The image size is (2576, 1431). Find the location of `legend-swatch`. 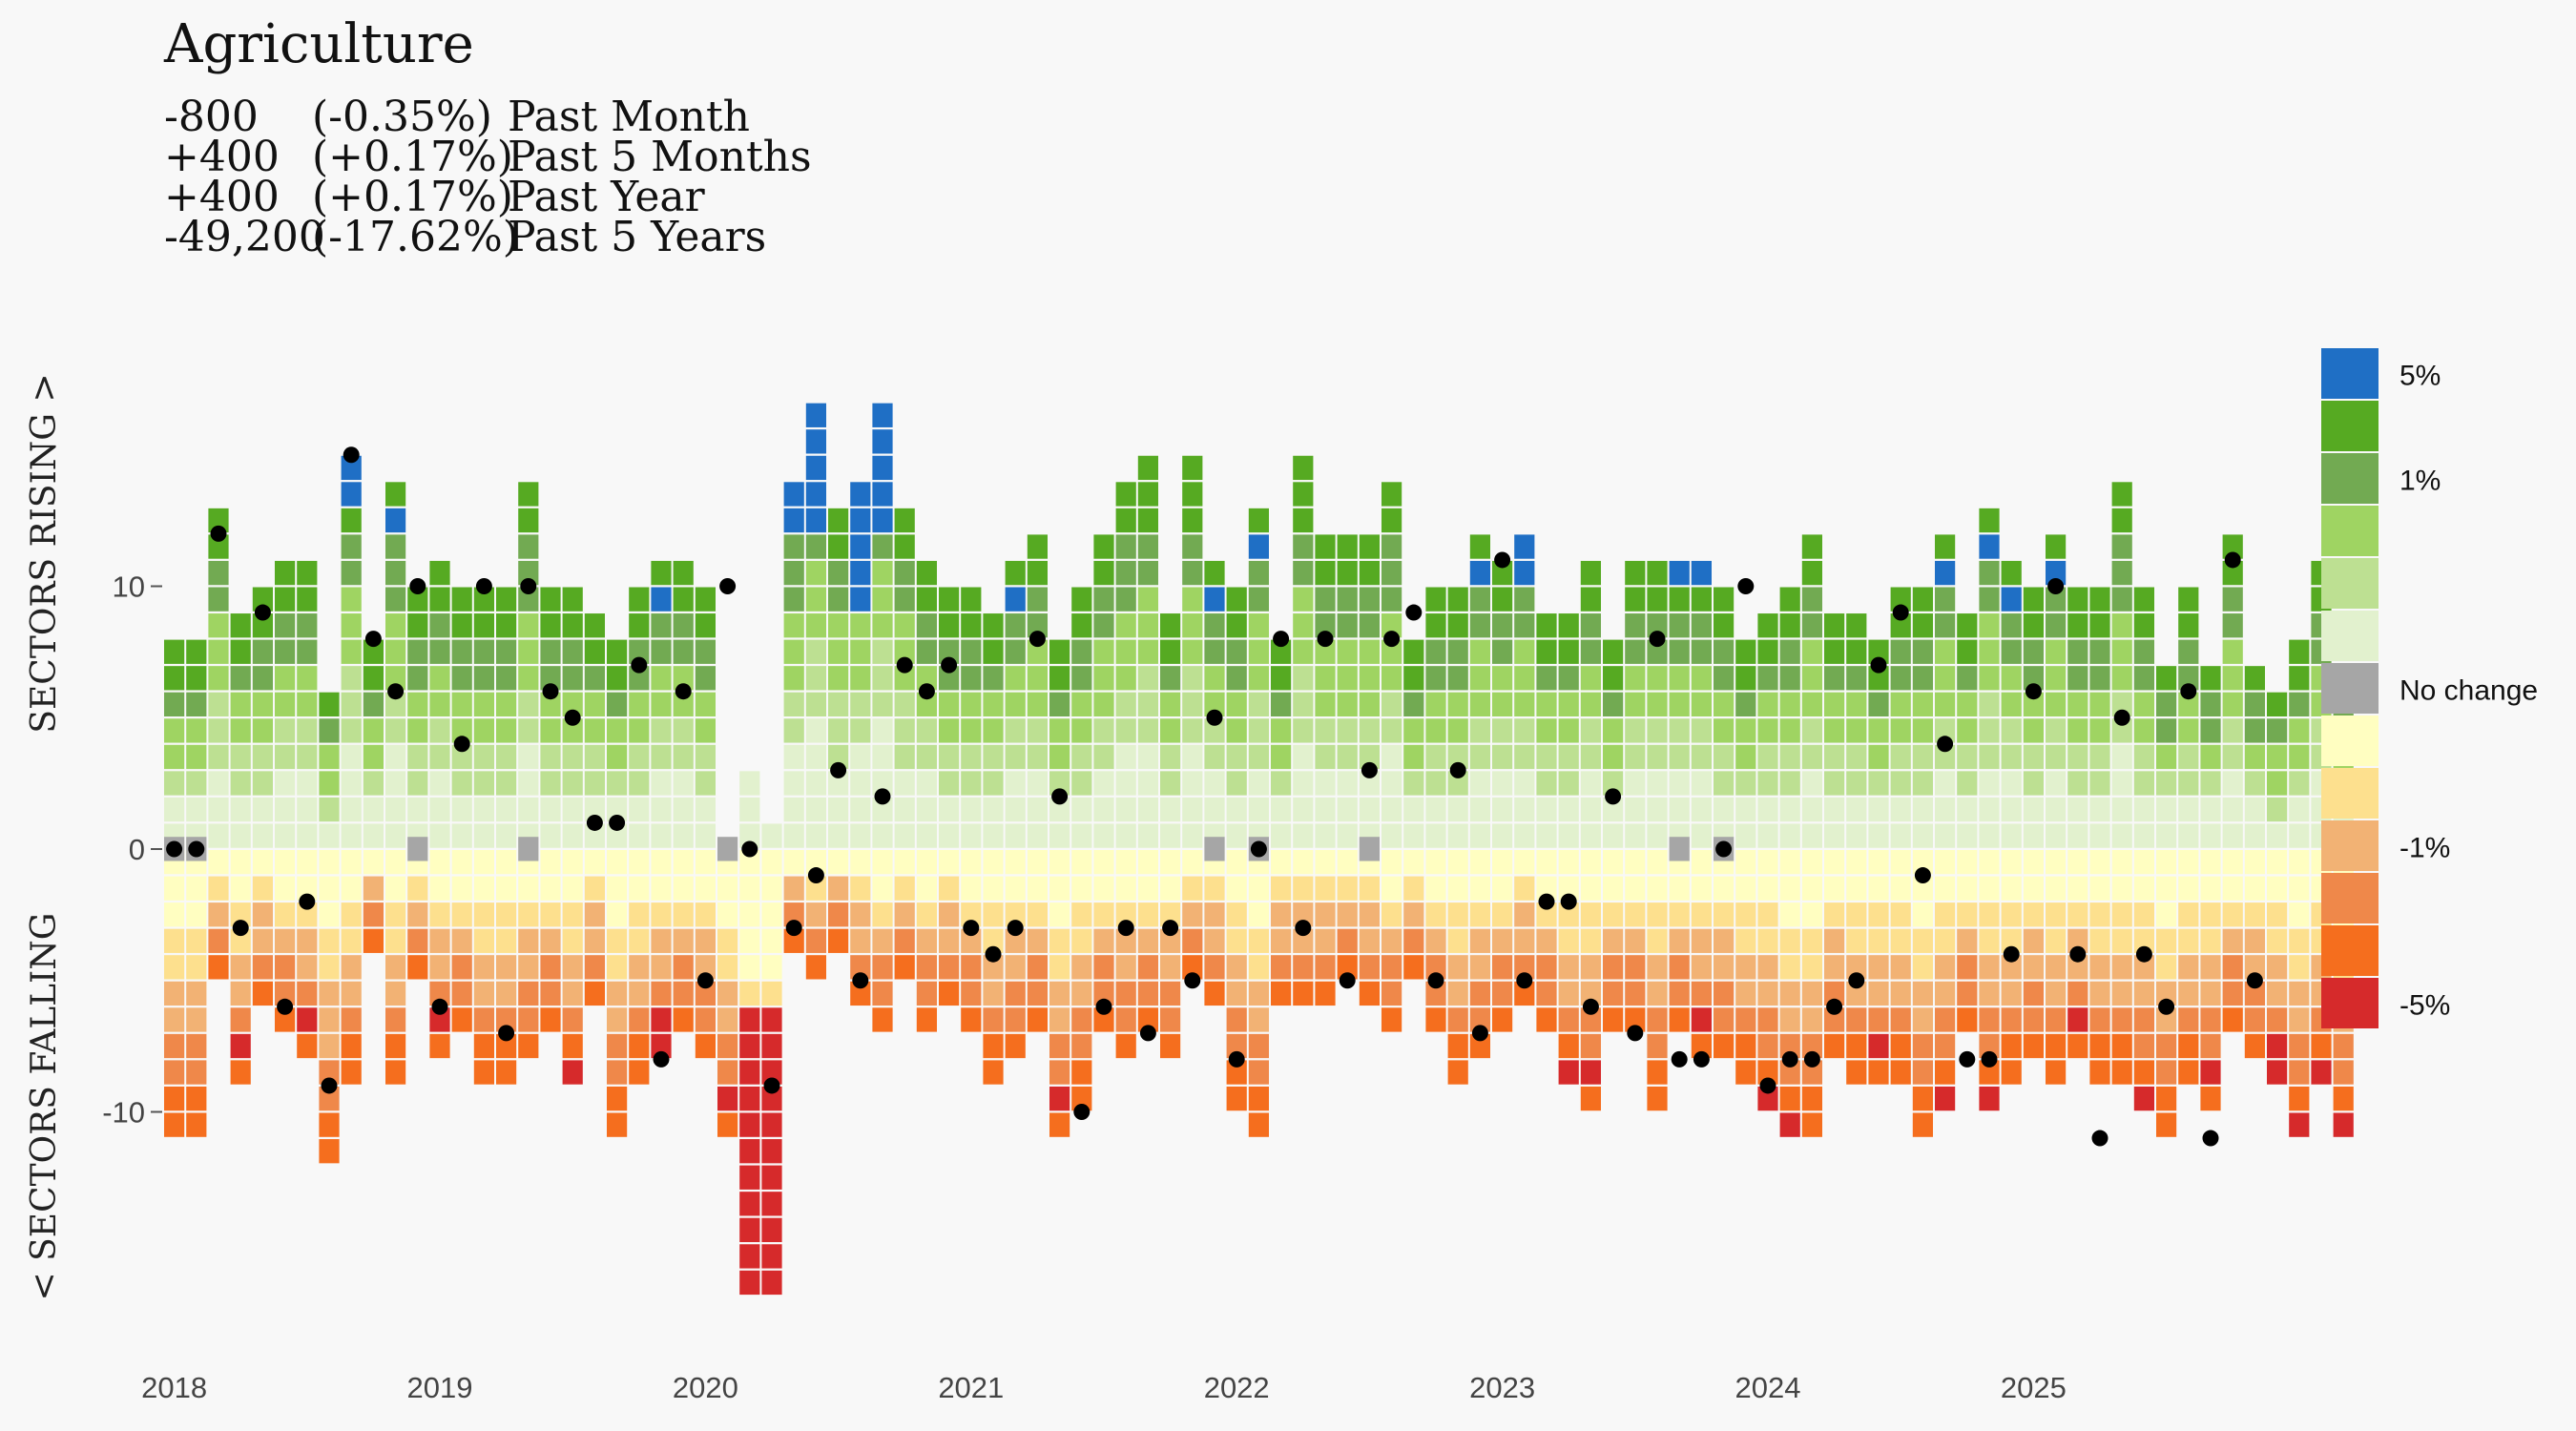

legend-swatch is located at coordinates (2350, 950).